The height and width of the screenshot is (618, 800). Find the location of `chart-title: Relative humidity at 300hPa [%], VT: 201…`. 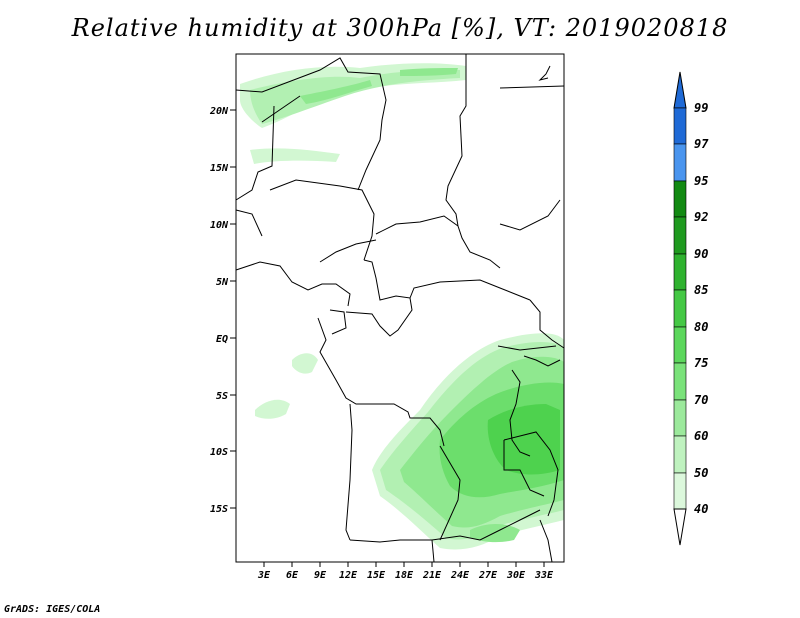

chart-title: Relative humidity at 300hPa [%], VT: 201… is located at coordinates (400, 28).